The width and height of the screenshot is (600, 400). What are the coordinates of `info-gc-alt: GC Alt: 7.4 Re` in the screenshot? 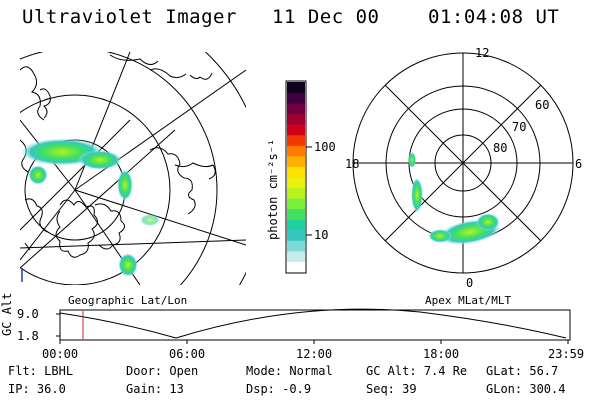 It's located at (417, 371).